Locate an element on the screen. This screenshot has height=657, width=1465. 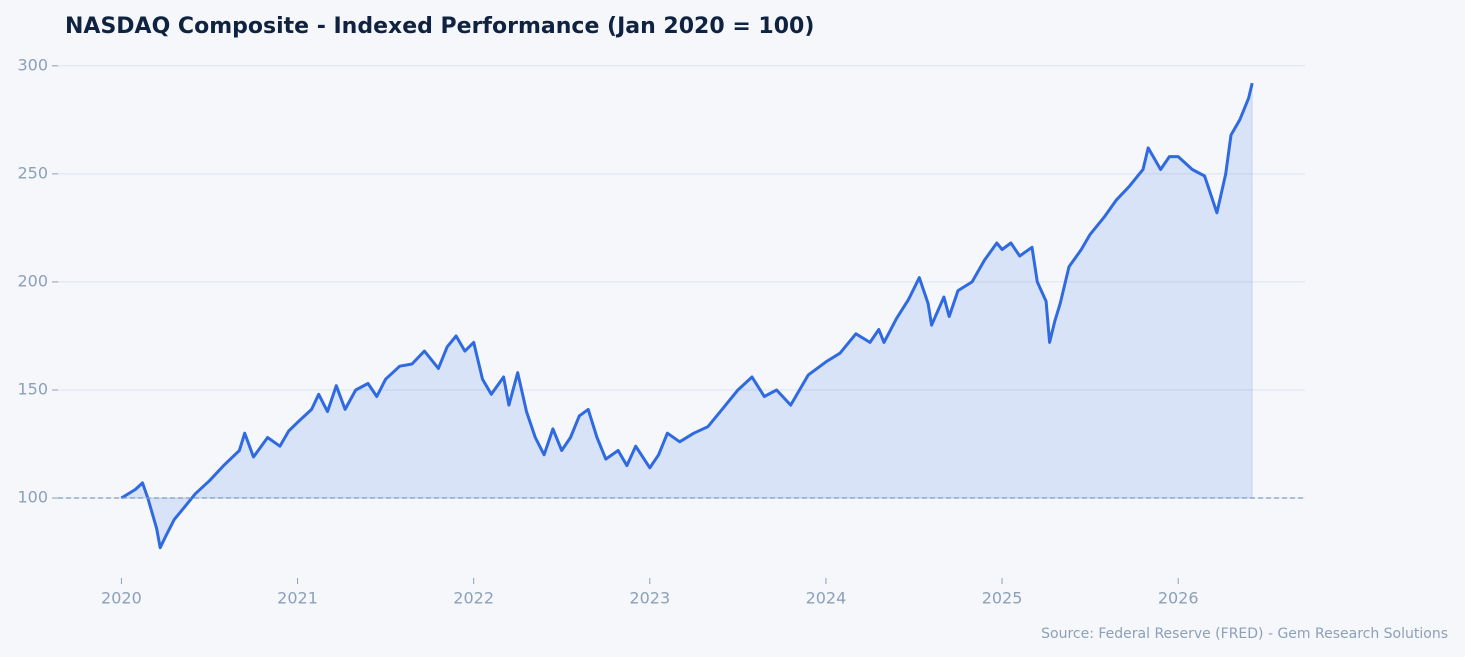
y-tick-label: 100 is located at coordinates (32, 497).